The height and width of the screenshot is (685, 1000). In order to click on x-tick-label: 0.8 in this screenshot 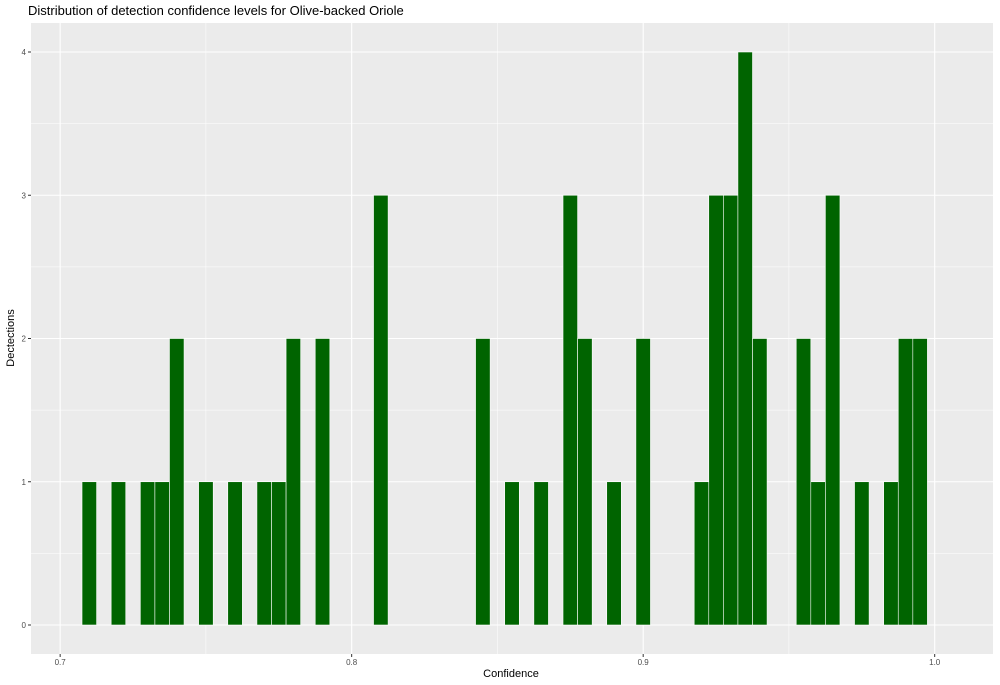, I will do `click(352, 662)`.